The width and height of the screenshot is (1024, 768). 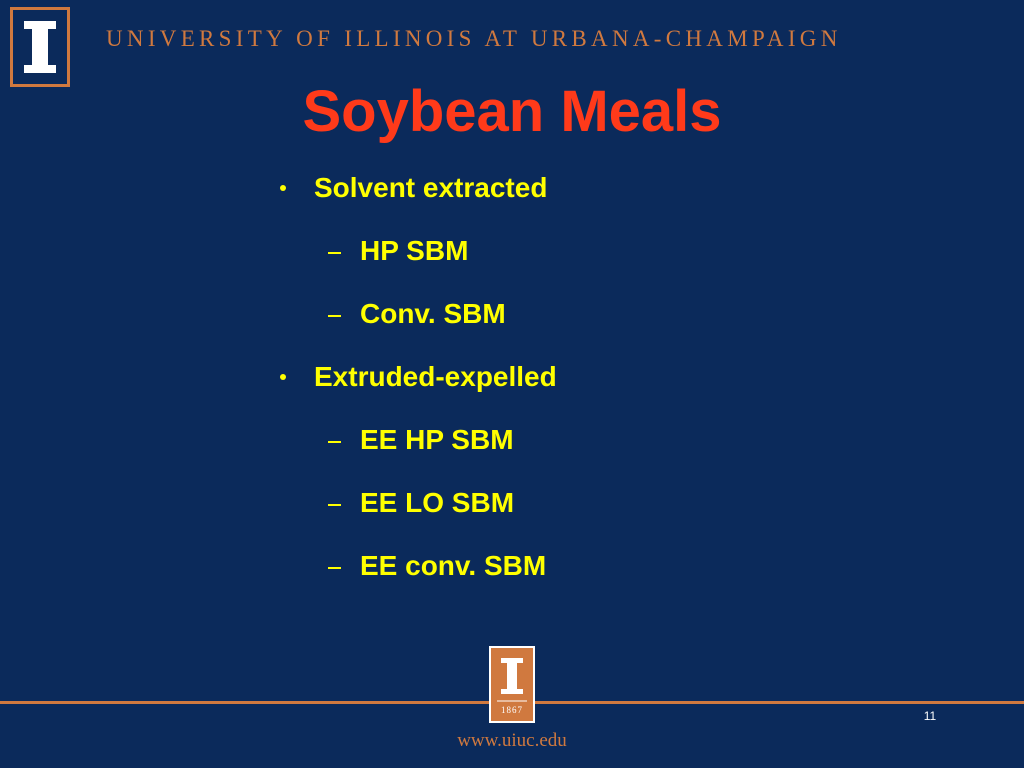 What do you see at coordinates (435, 376) in the screenshot?
I see `bullet-text: Extruded-expelled` at bounding box center [435, 376].